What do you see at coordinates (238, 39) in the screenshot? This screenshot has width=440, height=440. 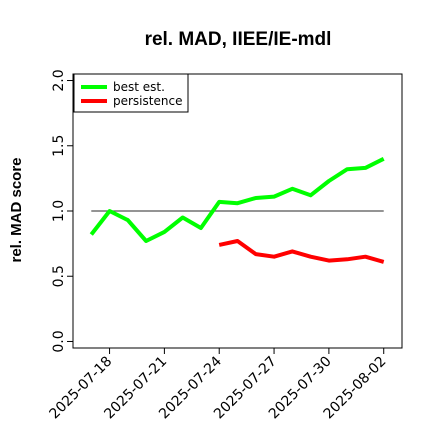 I see `chart-title: rel. MAD, IIEE/IE-mdl` at bounding box center [238, 39].